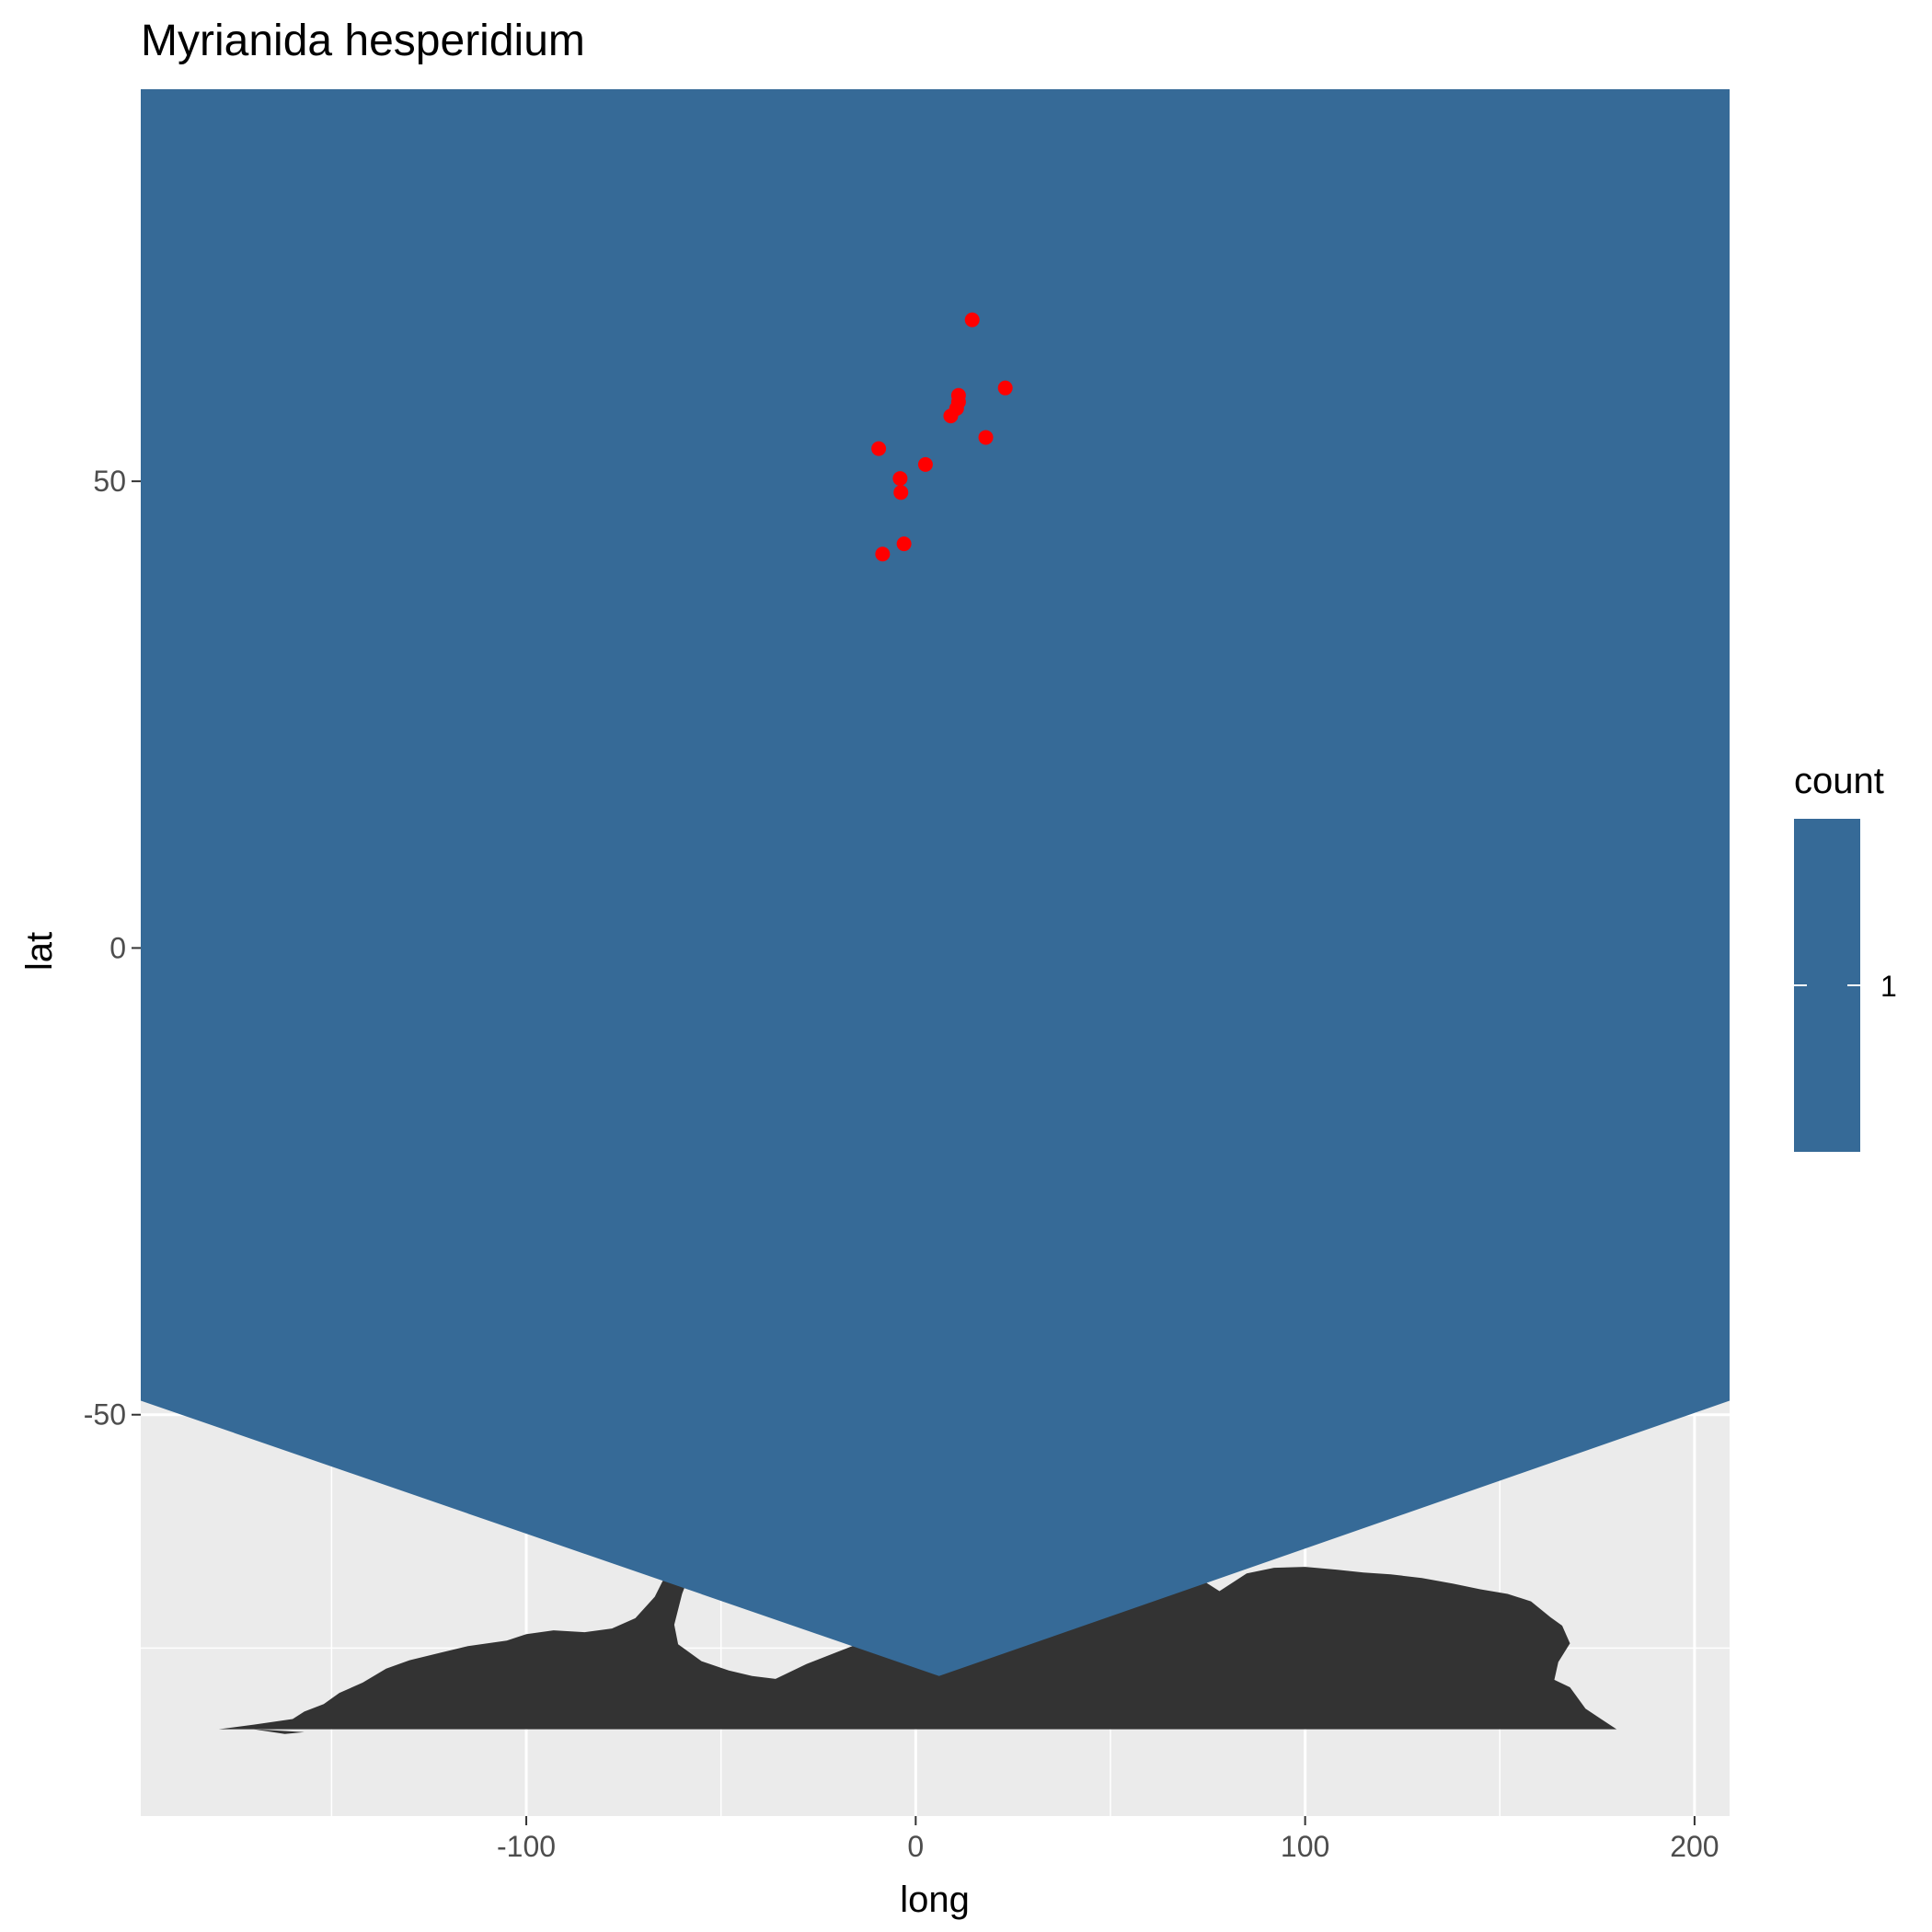 This screenshot has height=1932, width=1932. I want to click on y-tick-label: 0, so click(117, 947).